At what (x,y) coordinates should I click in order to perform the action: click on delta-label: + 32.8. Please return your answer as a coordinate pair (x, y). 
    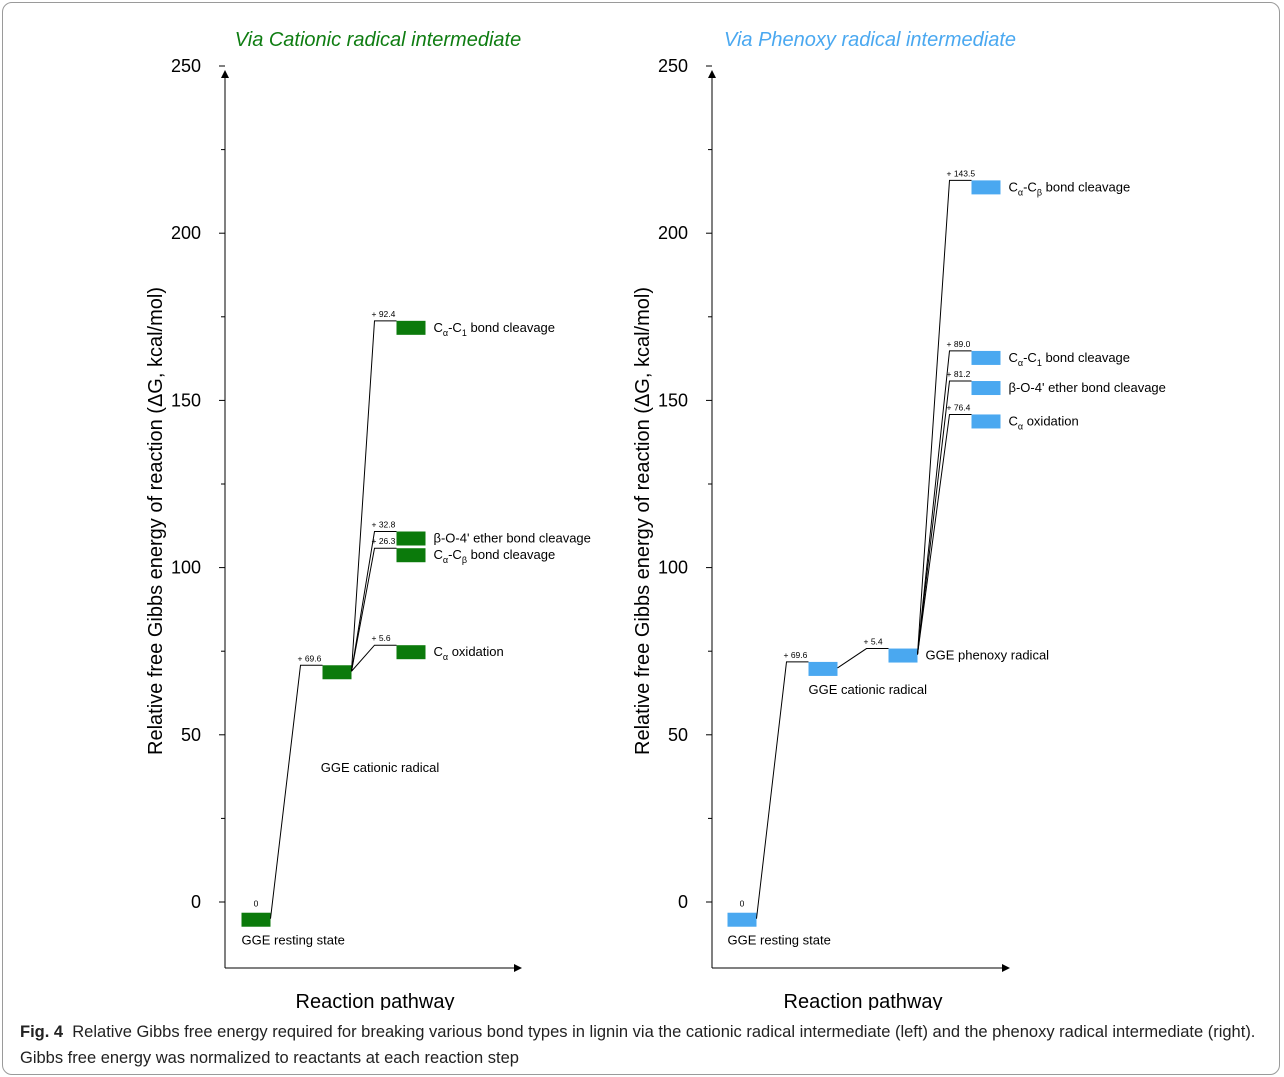
    Looking at the image, I should click on (384, 525).